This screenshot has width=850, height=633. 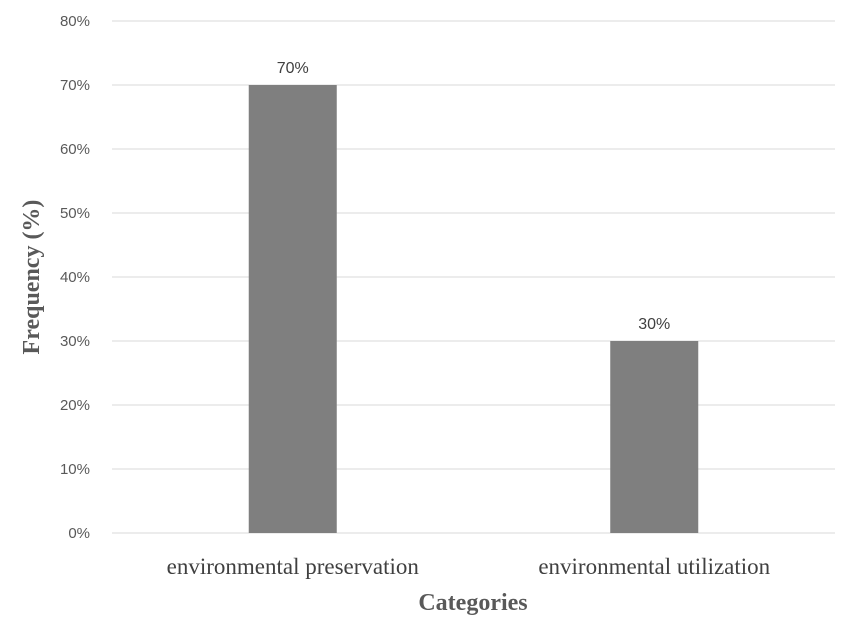 What do you see at coordinates (75, 341) in the screenshot?
I see `y-tick-label: 30%` at bounding box center [75, 341].